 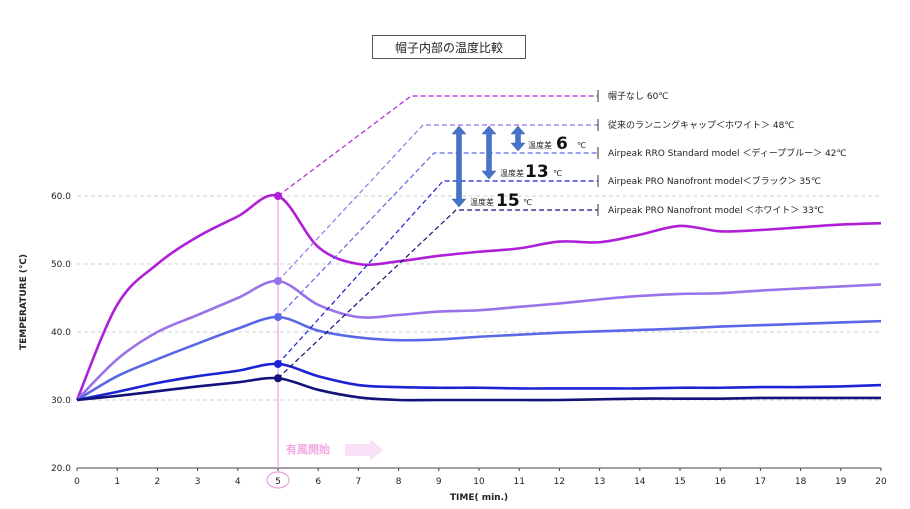 I want to click on x-tick-label: 16, so click(x=720, y=482).